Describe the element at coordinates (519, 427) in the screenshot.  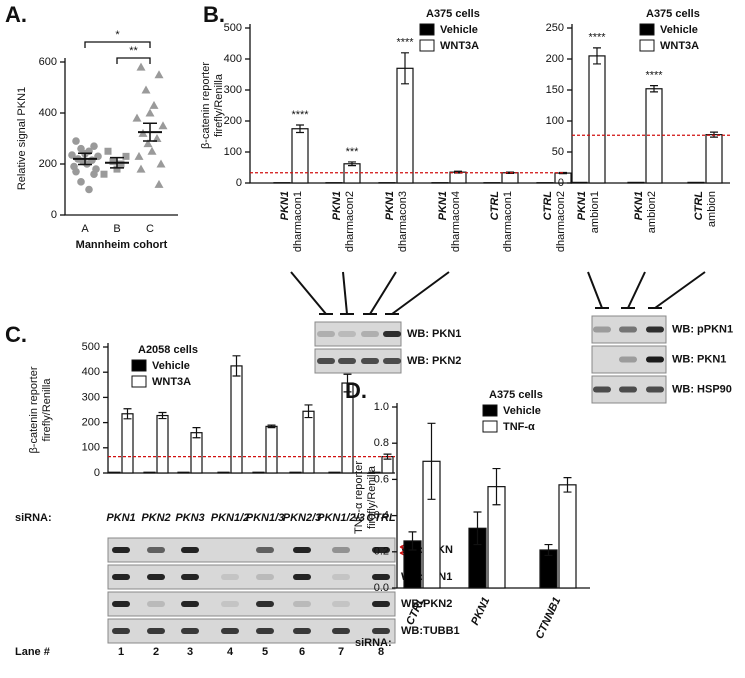
I see `legend-label: TNF-α` at that location.